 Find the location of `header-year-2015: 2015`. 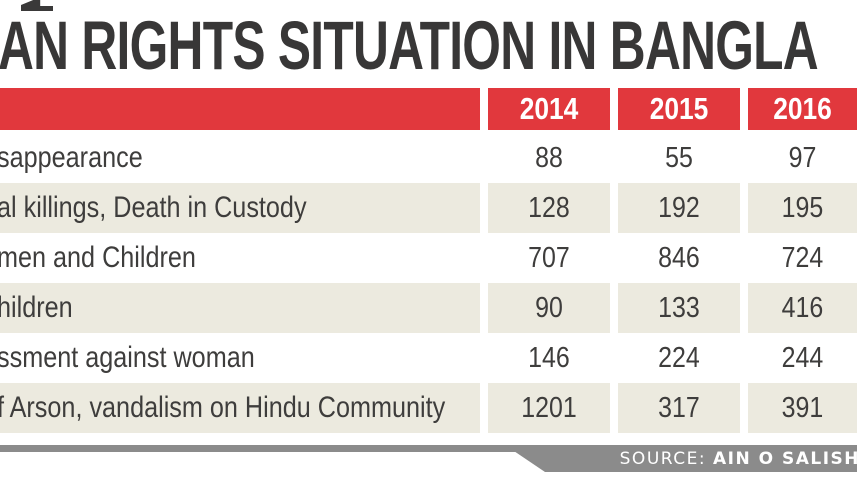

header-year-2015: 2015 is located at coordinates (679, 109).